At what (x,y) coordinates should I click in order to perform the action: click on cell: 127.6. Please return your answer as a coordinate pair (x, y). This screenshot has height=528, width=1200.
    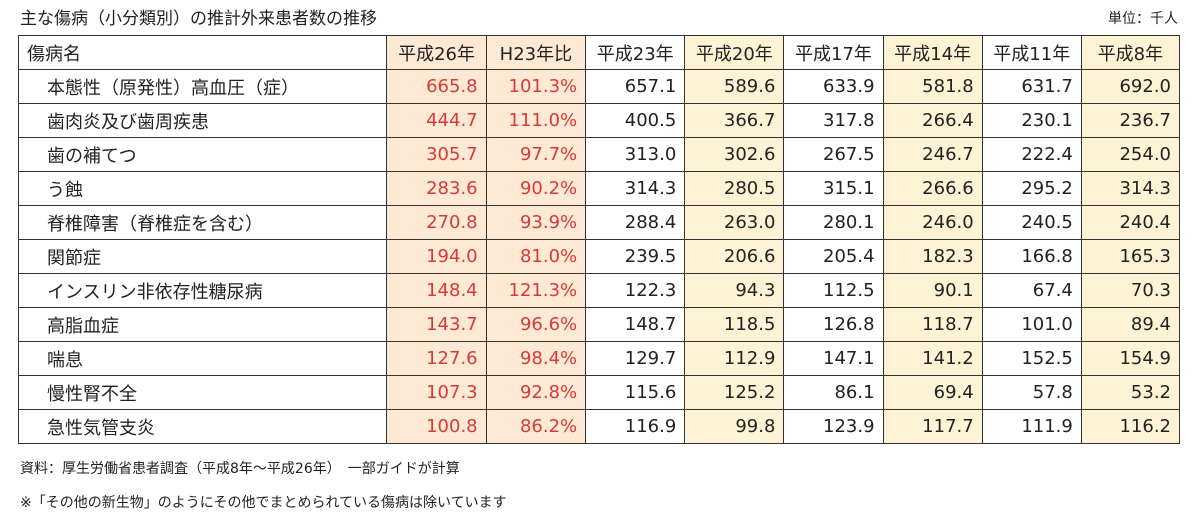
    Looking at the image, I should click on (436, 358).